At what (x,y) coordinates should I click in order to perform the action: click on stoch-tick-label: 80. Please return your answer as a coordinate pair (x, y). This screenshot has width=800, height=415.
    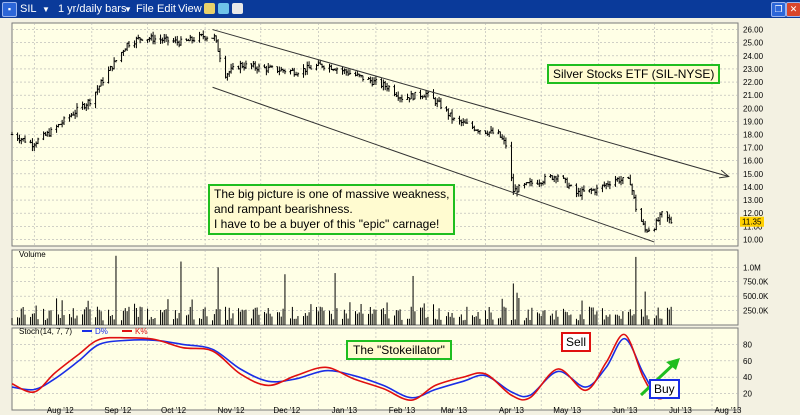
    Looking at the image, I should click on (747, 344).